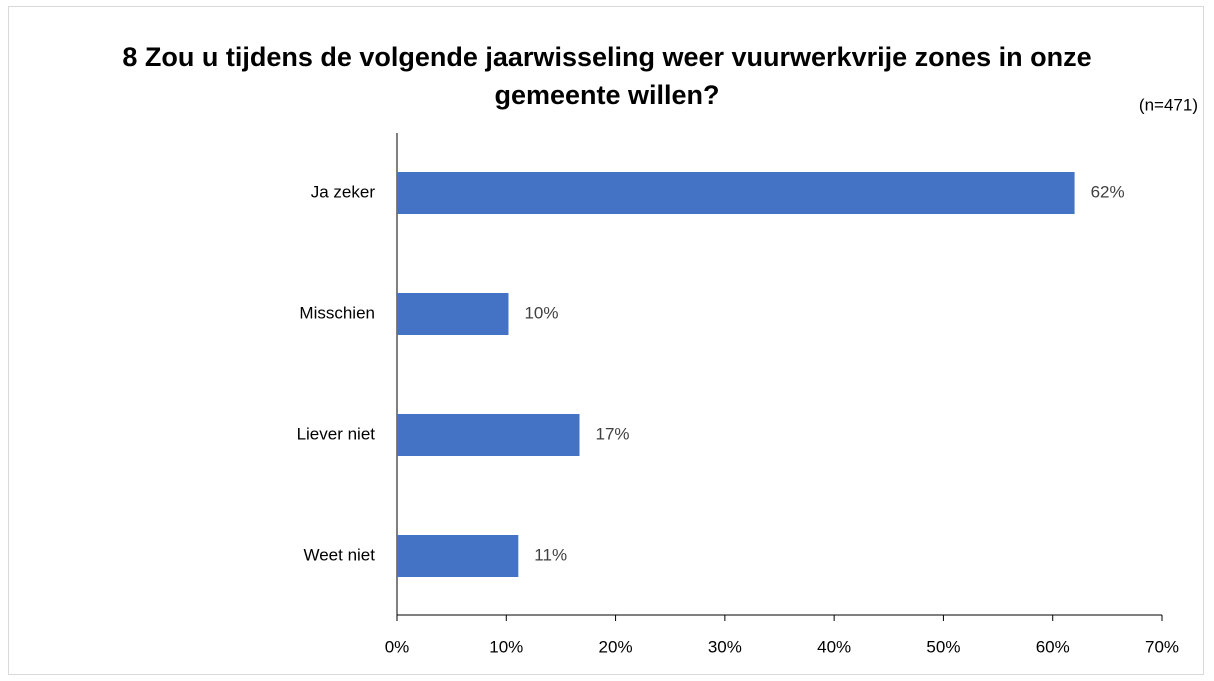 The width and height of the screenshot is (1214, 681). Describe the element at coordinates (1162, 646) in the screenshot. I see `x-tick-label: 70%` at that location.